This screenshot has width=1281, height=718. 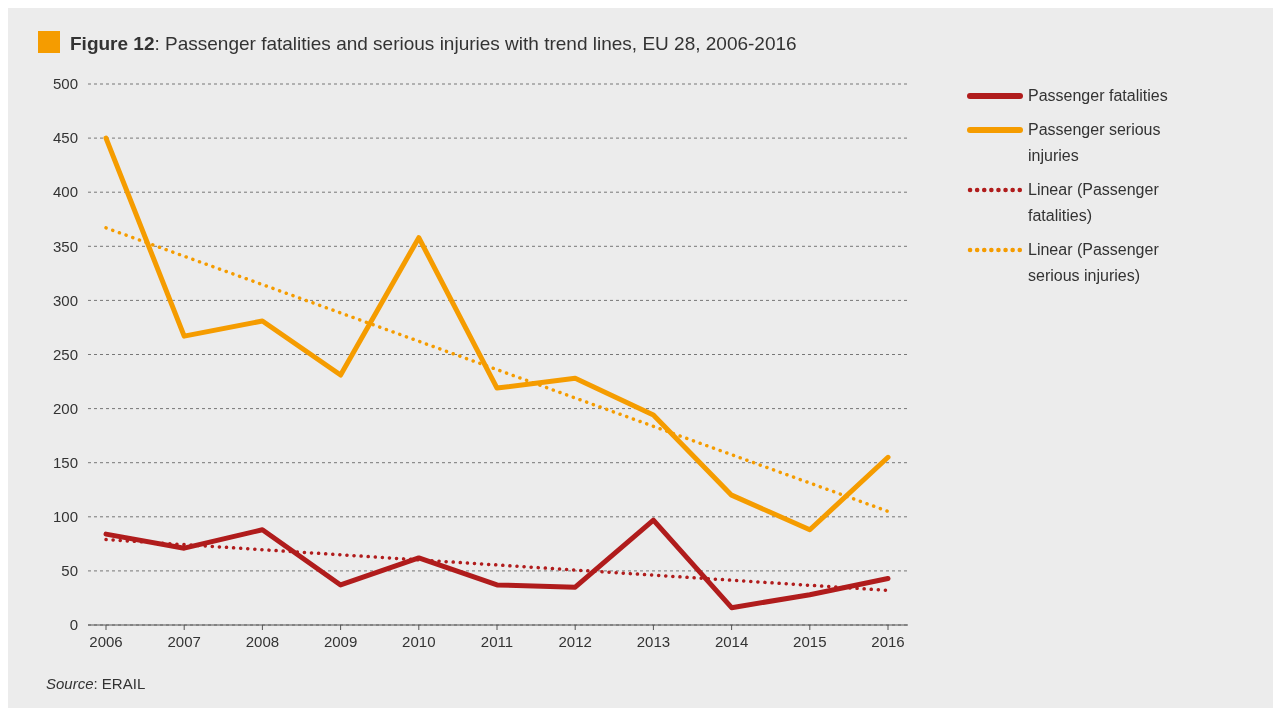 What do you see at coordinates (497, 641) in the screenshot?
I see `x-tick-label: 2011` at bounding box center [497, 641].